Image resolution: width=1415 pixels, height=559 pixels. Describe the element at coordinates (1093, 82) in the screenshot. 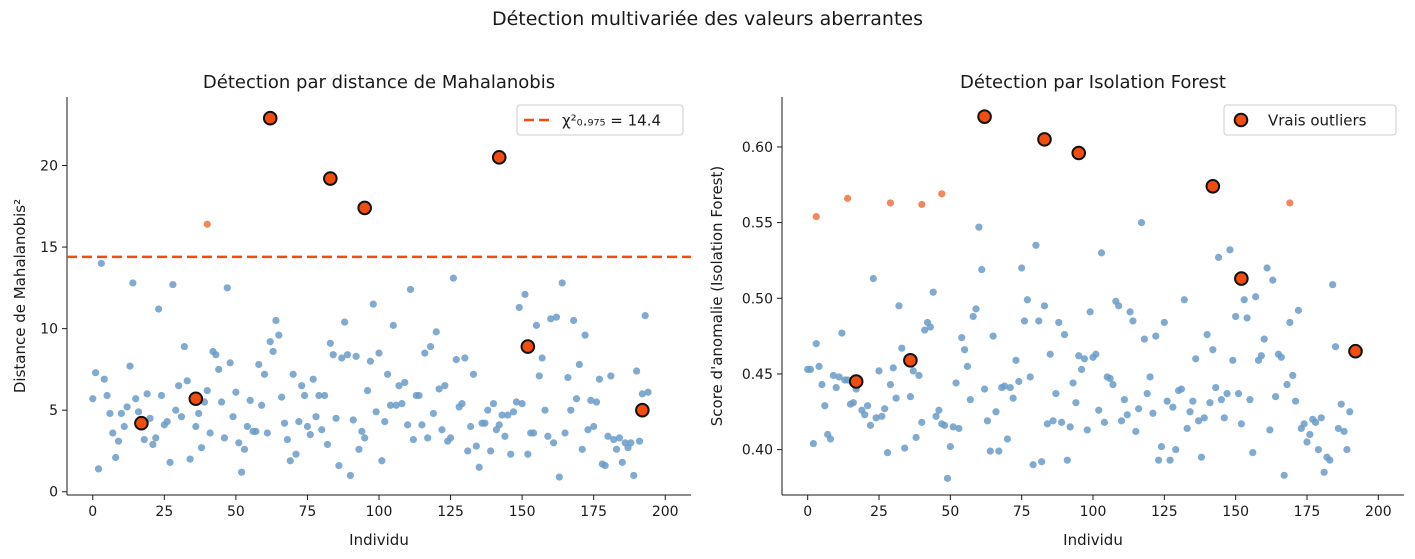

I see `chart-title: Détection par Isolation Forest` at that location.